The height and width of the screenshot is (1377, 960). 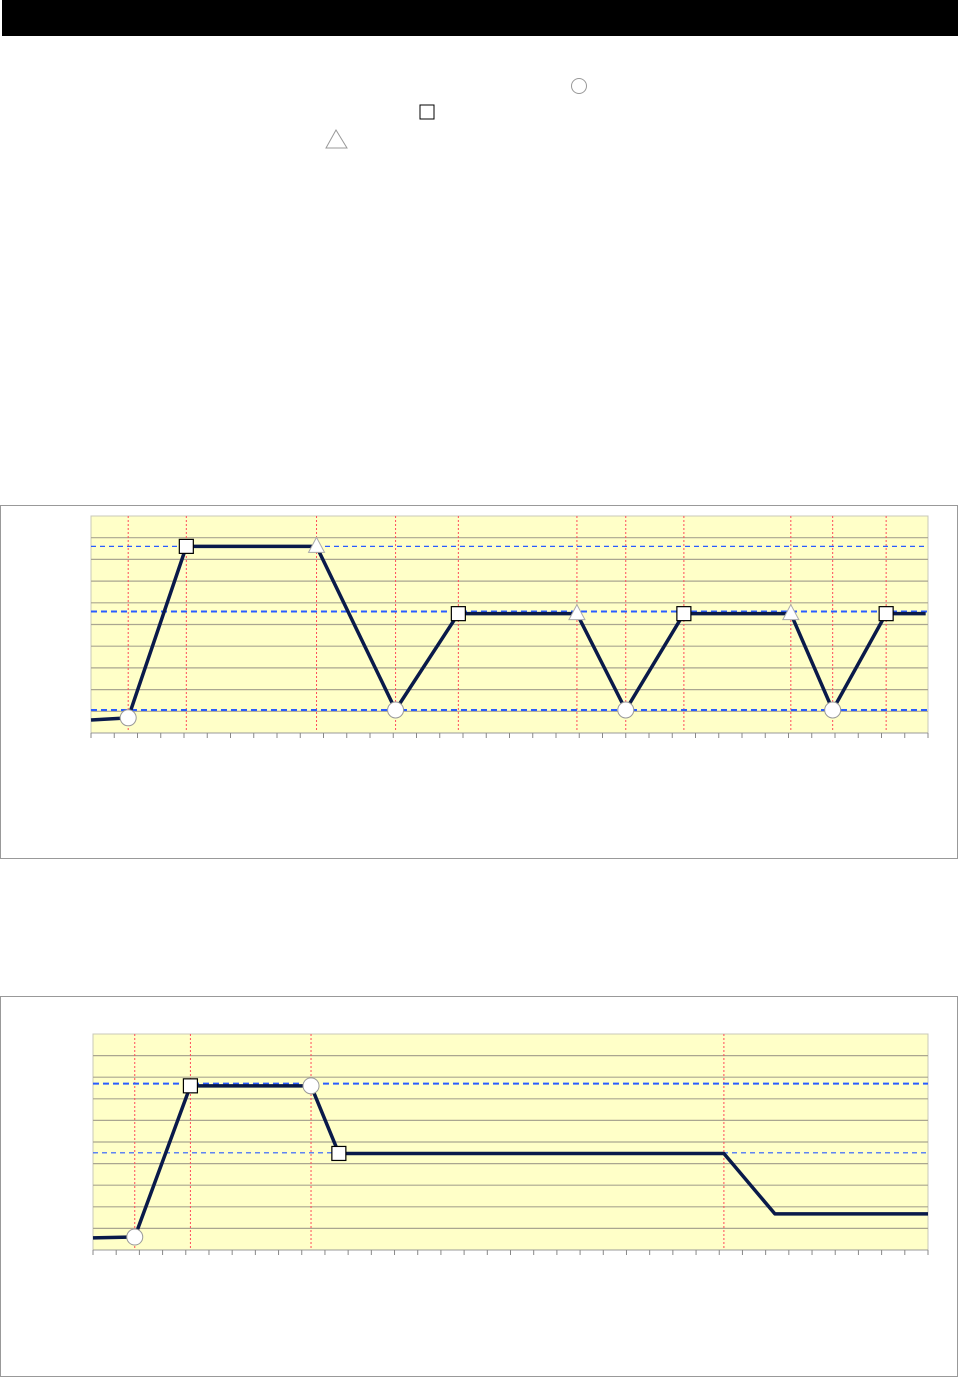 I want to click on series-line, so click(x=510, y=1162).